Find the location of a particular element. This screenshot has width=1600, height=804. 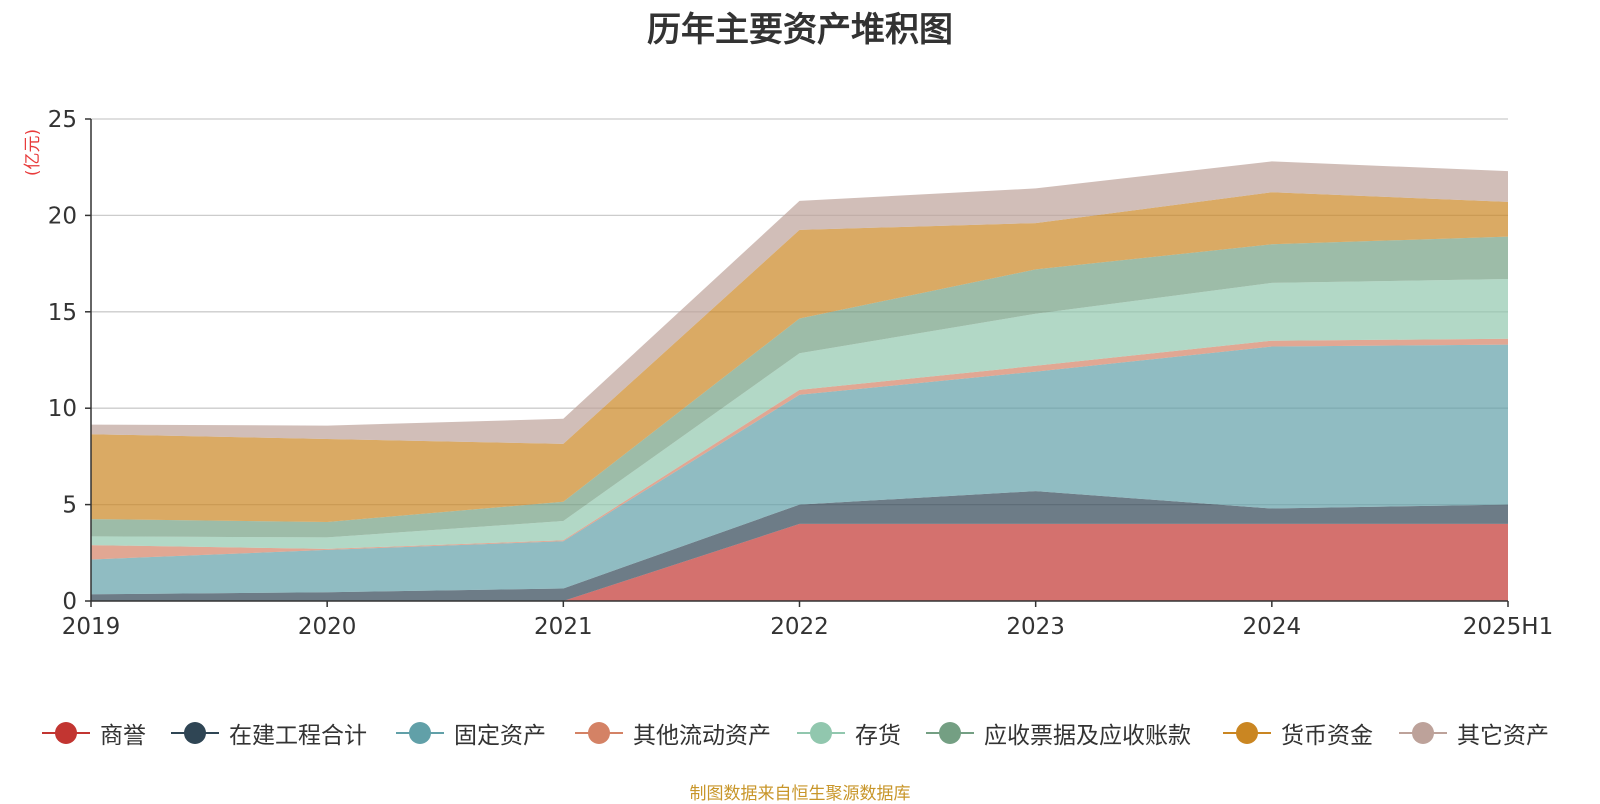

x-tick-label: 2024 is located at coordinates (1272, 627).